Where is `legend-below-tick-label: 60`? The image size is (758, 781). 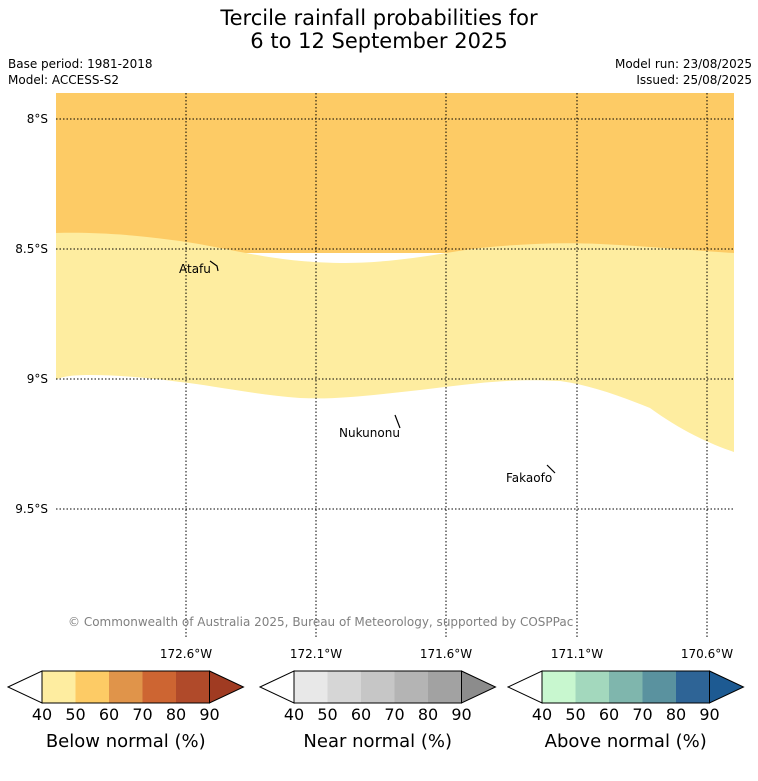 legend-below-tick-label: 60 is located at coordinates (109, 714).